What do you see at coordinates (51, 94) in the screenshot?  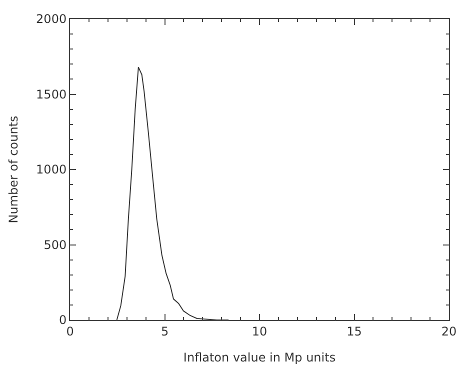 I see `y-tick-label: 1500` at bounding box center [51, 94].